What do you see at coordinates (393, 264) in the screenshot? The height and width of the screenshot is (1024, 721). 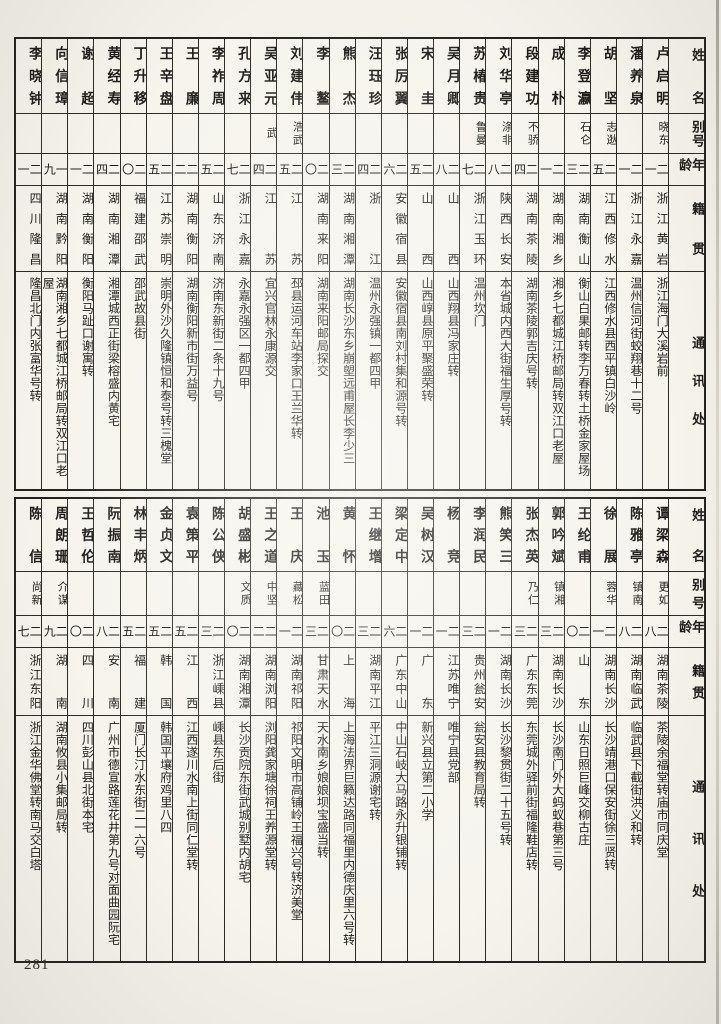 I see `person-column: 张厉翼 二六 安徽宿县 安徽宿县南刘村集和源号转` at bounding box center [393, 264].